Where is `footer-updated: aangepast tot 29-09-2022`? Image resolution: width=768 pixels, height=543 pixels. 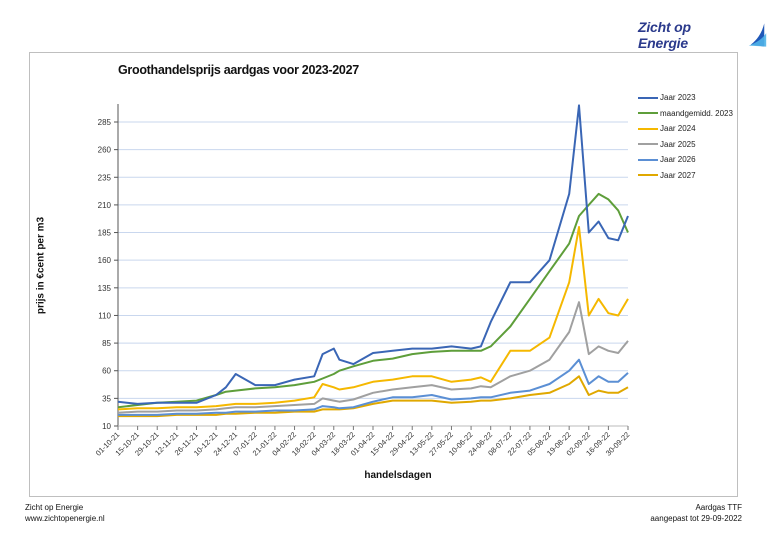 footer-updated: aangepast tot 29-09-2022 is located at coordinates (696, 518).